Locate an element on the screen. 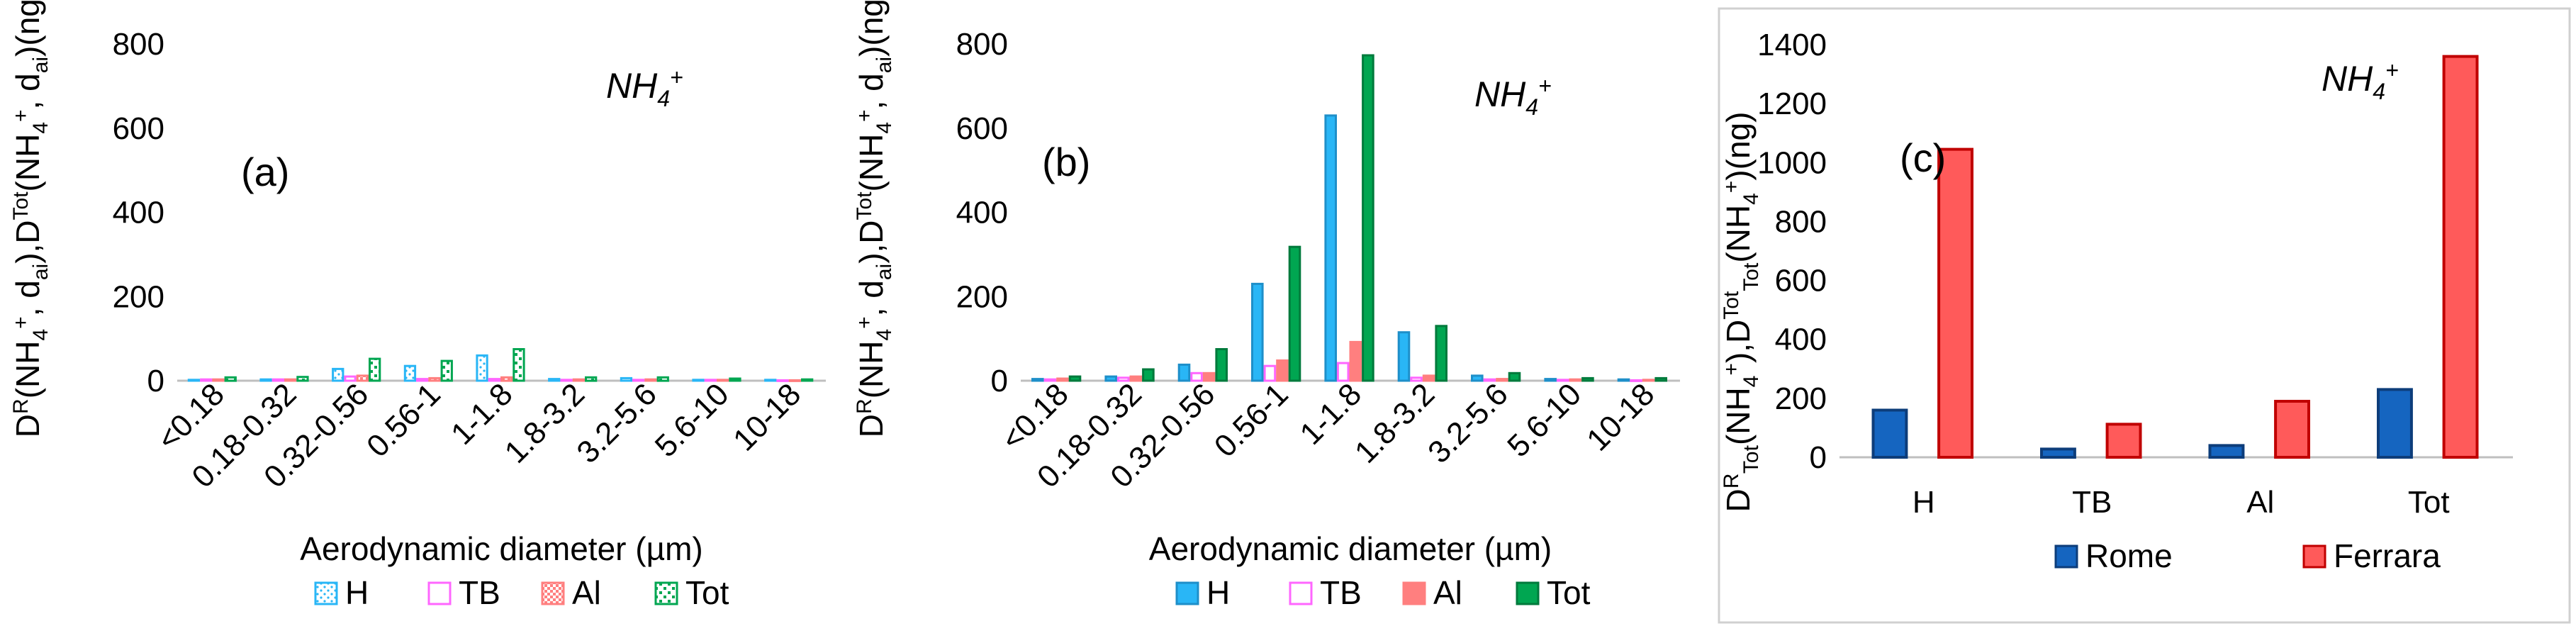  legend-label-rome: Rome is located at coordinates (2129, 555).